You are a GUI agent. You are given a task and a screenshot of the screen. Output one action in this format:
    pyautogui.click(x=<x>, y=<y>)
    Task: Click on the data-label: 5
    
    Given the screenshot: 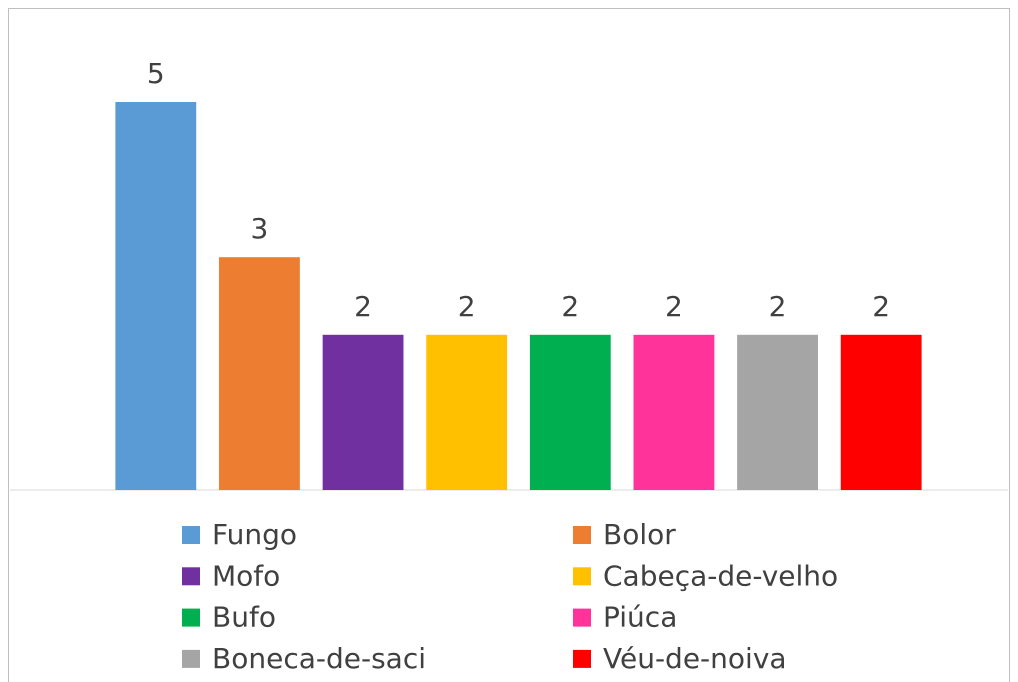 What is the action you would take?
    pyautogui.click(x=156, y=73)
    